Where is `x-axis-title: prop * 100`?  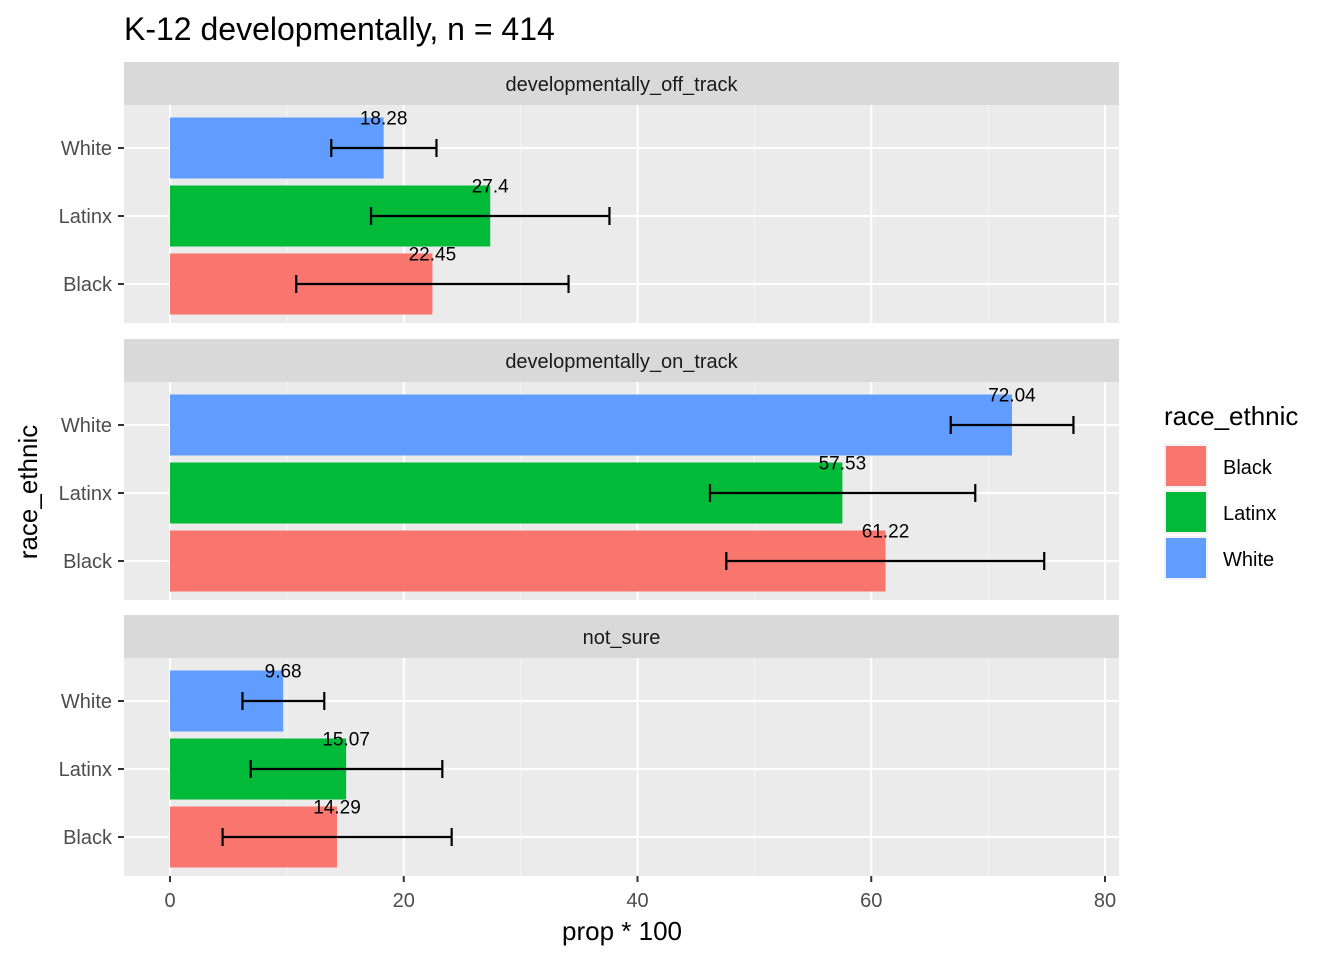
x-axis-title: prop * 100 is located at coordinates (622, 931).